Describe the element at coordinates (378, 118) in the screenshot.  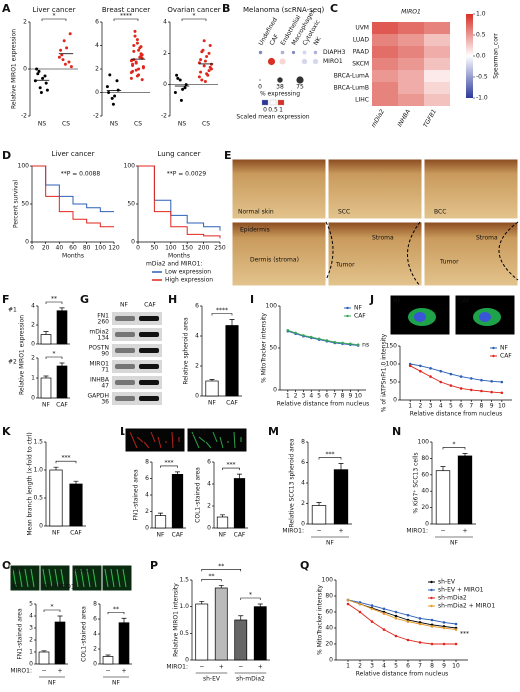
I see `column-label: mDia2` at that location.